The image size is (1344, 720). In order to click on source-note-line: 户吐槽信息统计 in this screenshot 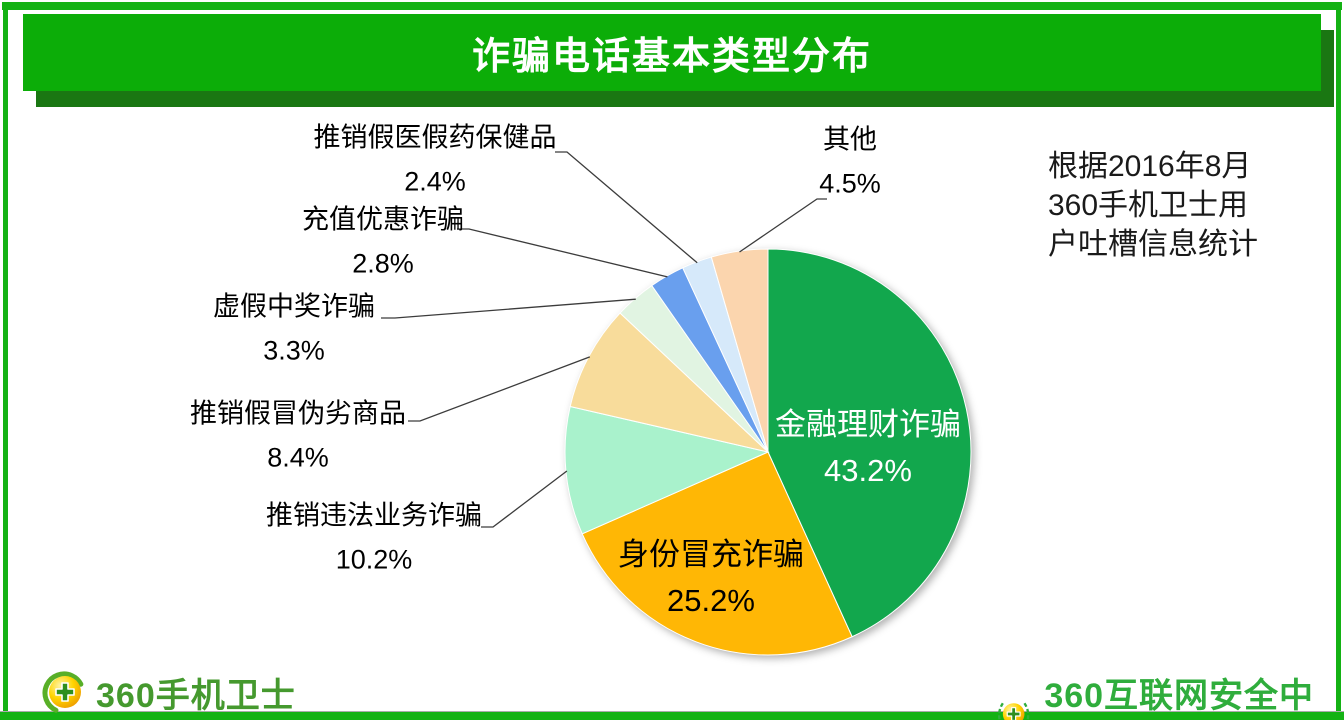, I will do `click(1153, 244)`.